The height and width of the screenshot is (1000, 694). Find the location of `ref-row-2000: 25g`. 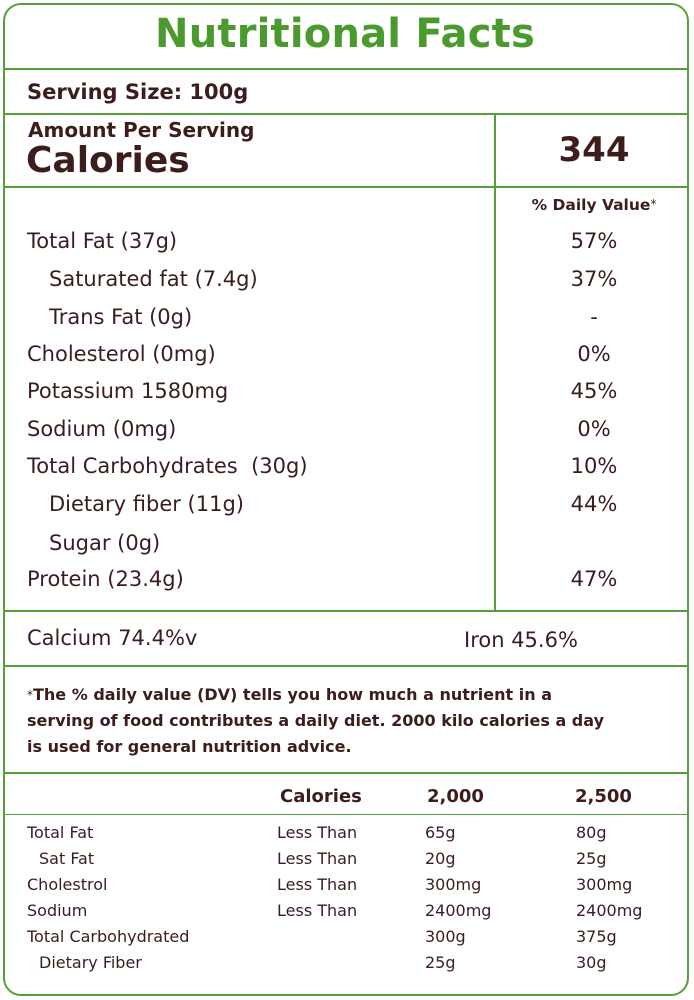

ref-row-2000: 25g is located at coordinates (440, 962).